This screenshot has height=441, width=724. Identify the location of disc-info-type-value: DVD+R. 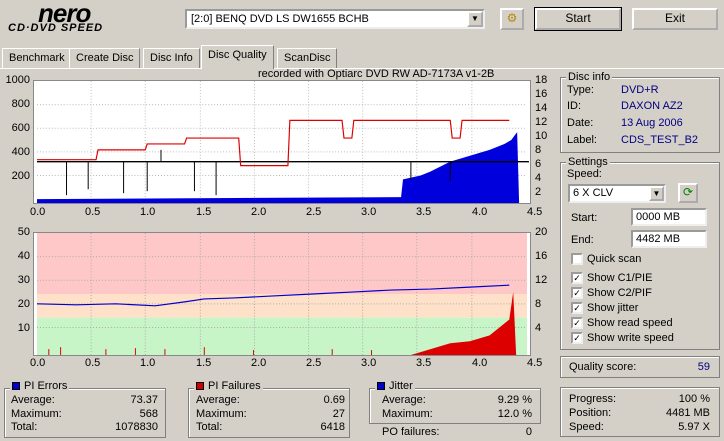
(640, 90).